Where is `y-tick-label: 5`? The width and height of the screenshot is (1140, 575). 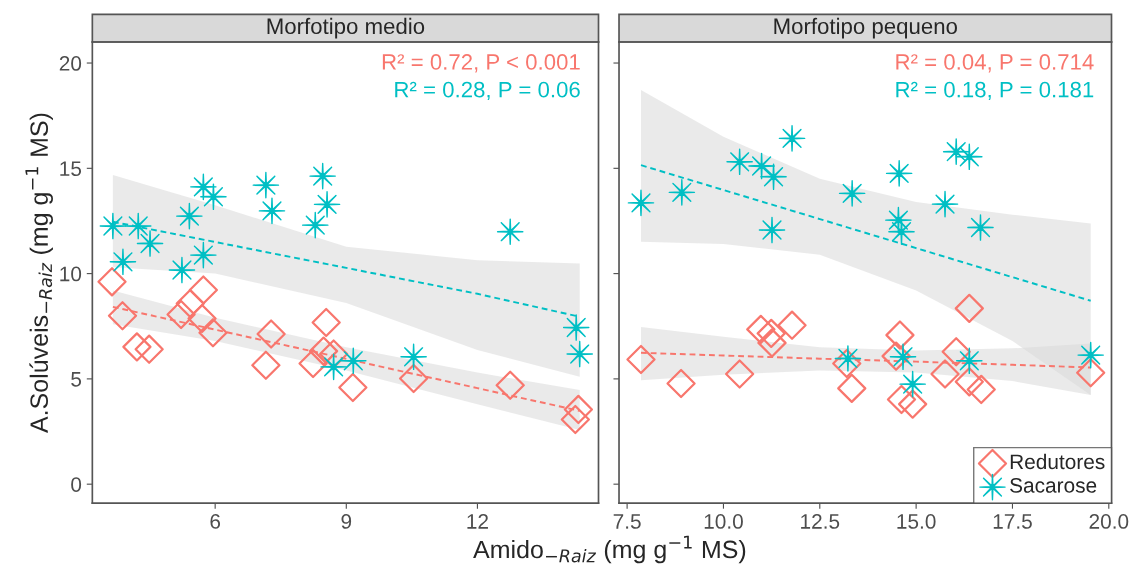
y-tick-label: 5 is located at coordinates (76, 379).